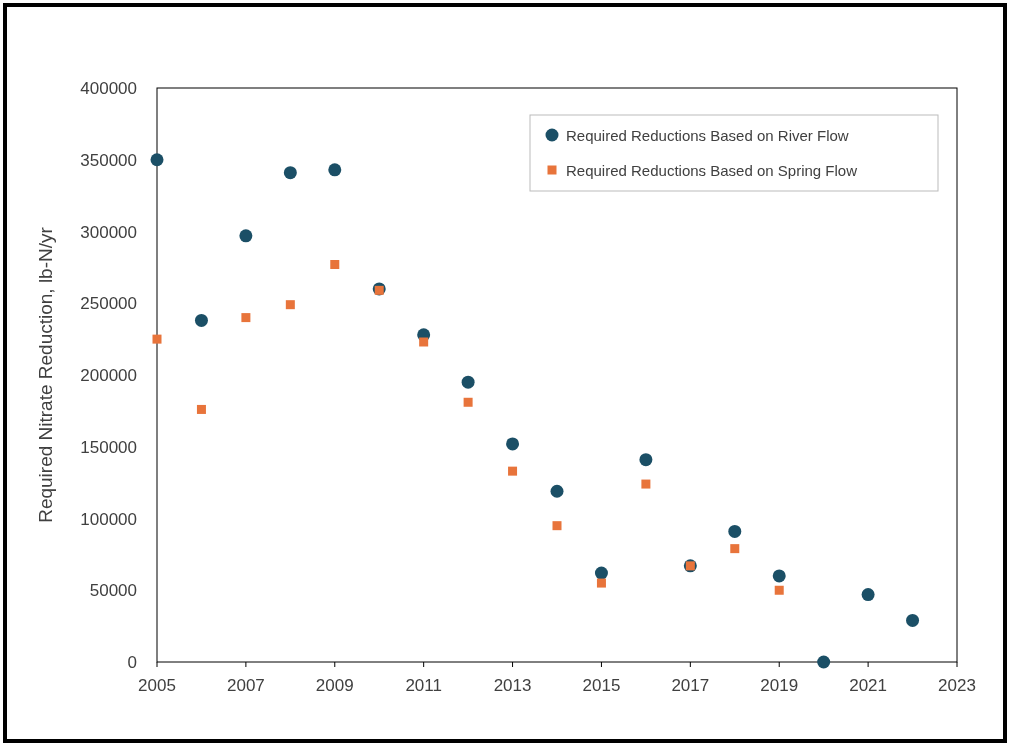 The width and height of the screenshot is (1010, 746). I want to click on y-tick-label: 350000, so click(108, 160).